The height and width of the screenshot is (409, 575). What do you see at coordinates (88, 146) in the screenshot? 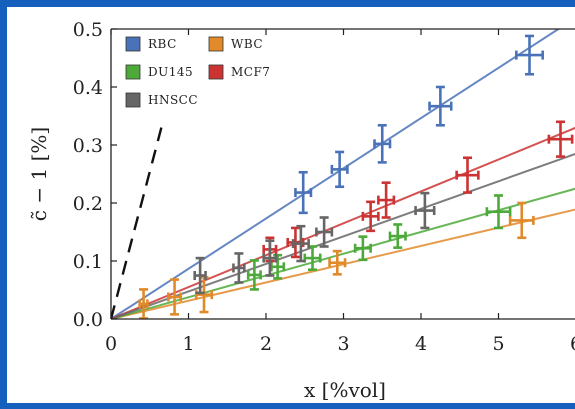
I see `y-tick-label: 0.3` at bounding box center [88, 146].